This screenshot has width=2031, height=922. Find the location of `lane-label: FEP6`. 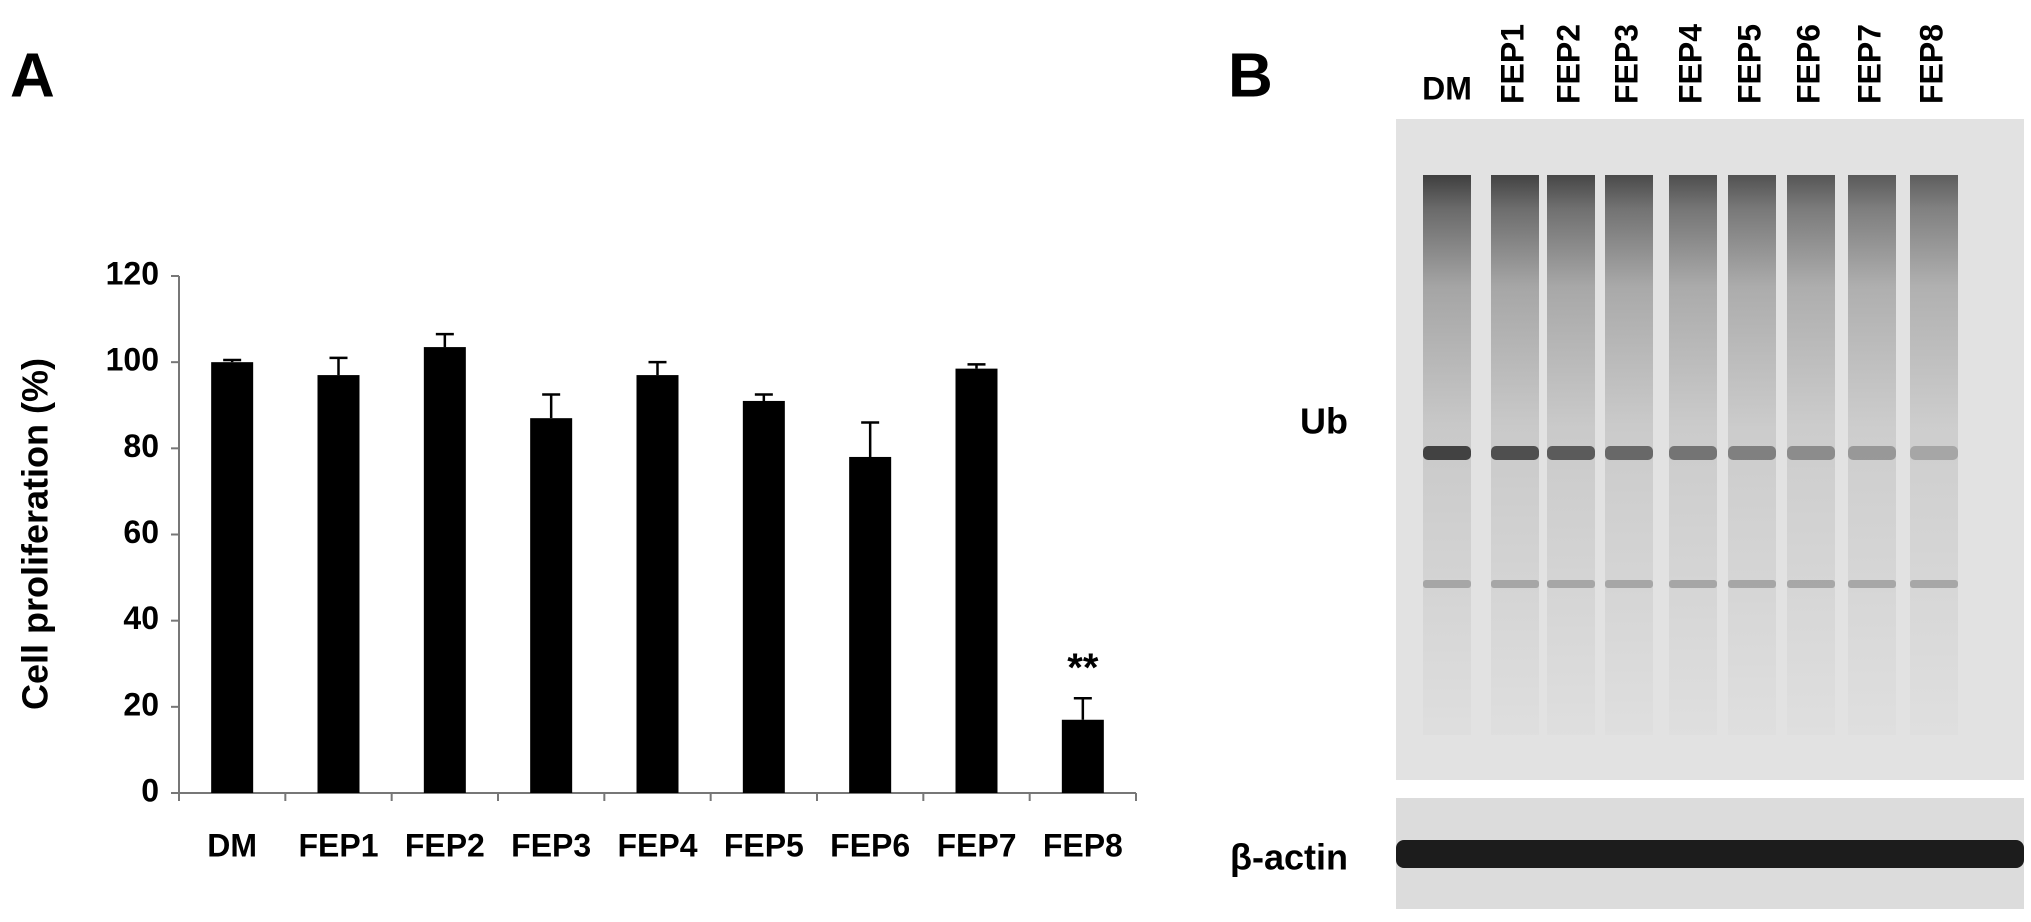

lane-label: FEP6 is located at coordinates (1808, 64).